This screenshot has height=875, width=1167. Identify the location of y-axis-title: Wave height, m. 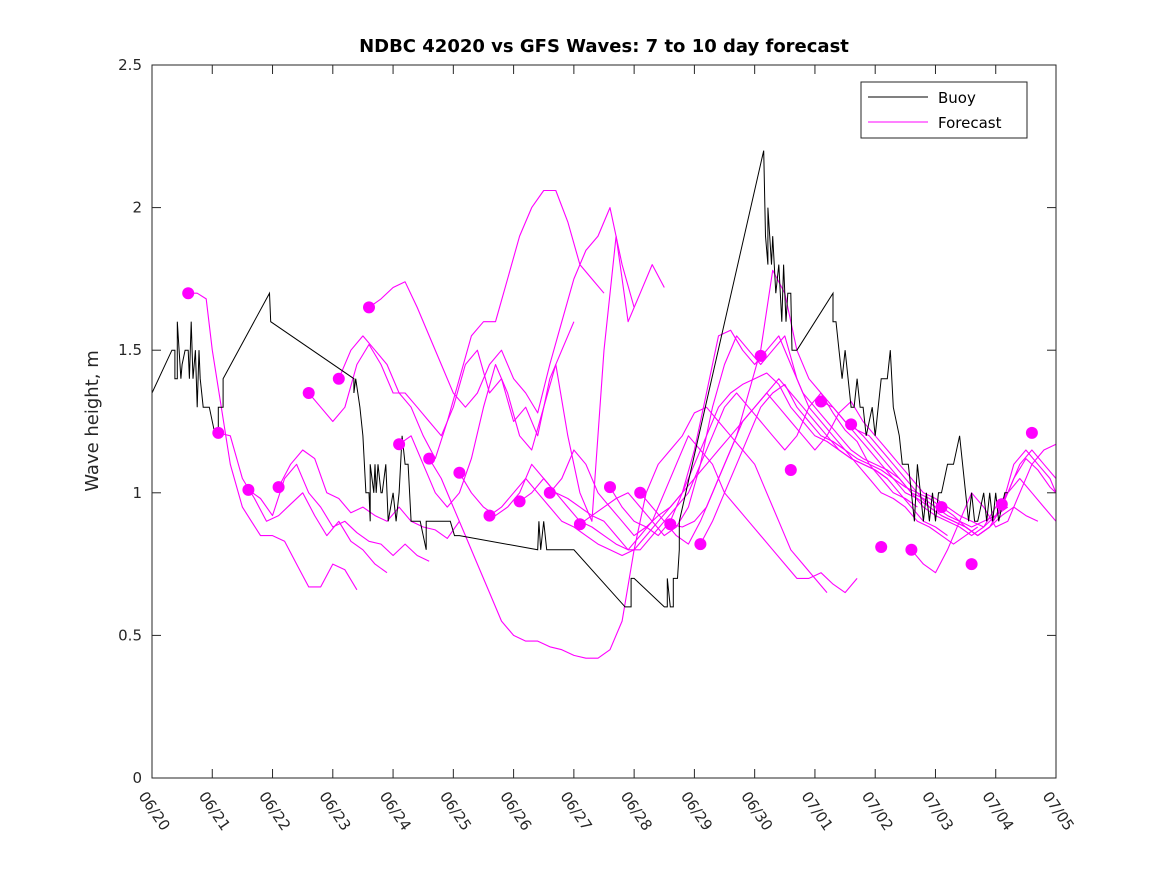
(92, 420).